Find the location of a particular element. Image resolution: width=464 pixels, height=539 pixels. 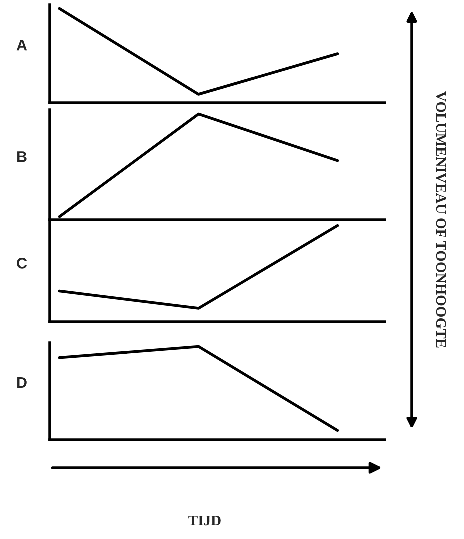

y-axis-title: VOLUMENIVEAU OF TOONHOOGTE is located at coordinates (441, 220).